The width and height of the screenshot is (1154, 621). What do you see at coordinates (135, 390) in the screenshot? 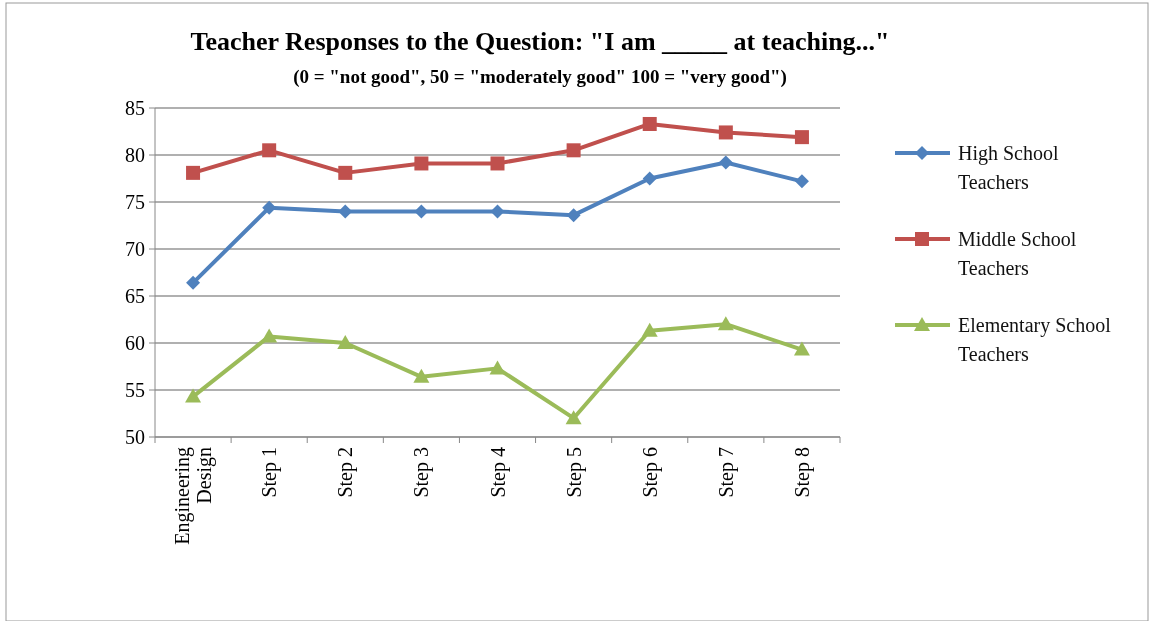
I see `y-tick-label: 55` at bounding box center [135, 390].